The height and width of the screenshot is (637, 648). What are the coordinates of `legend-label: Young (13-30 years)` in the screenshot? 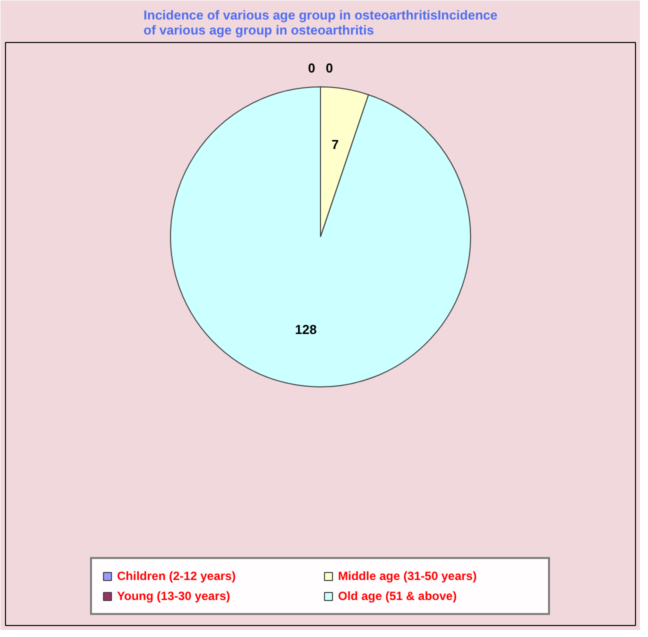 It's located at (174, 596).